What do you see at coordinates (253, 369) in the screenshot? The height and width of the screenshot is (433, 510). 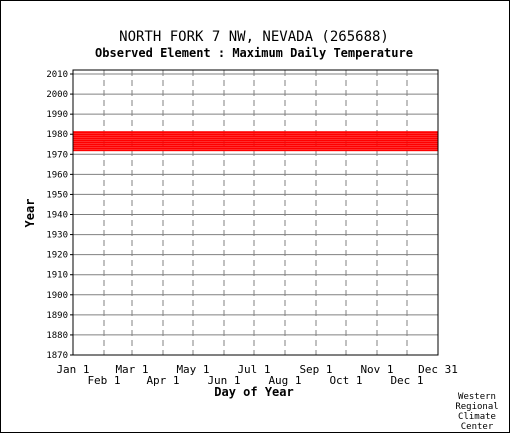 I see `x-tick-label: Jul 1` at bounding box center [253, 369].